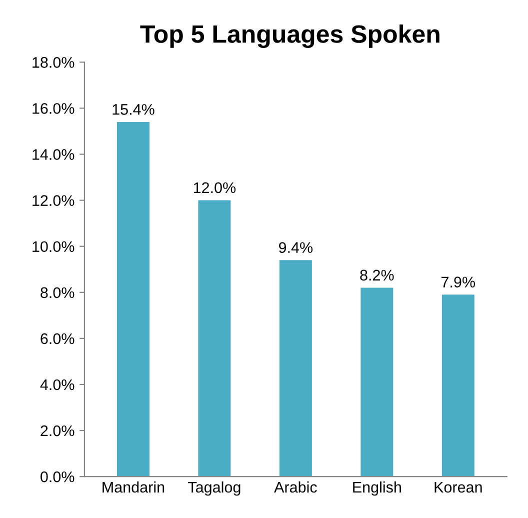 The height and width of the screenshot is (518, 528). I want to click on x-tick-label: Korean, so click(458, 487).